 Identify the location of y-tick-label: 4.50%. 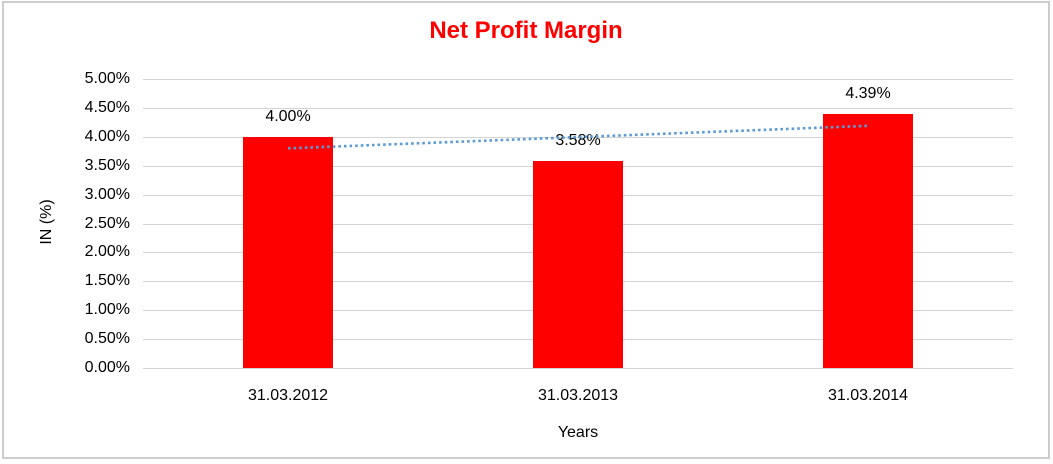
(107, 107).